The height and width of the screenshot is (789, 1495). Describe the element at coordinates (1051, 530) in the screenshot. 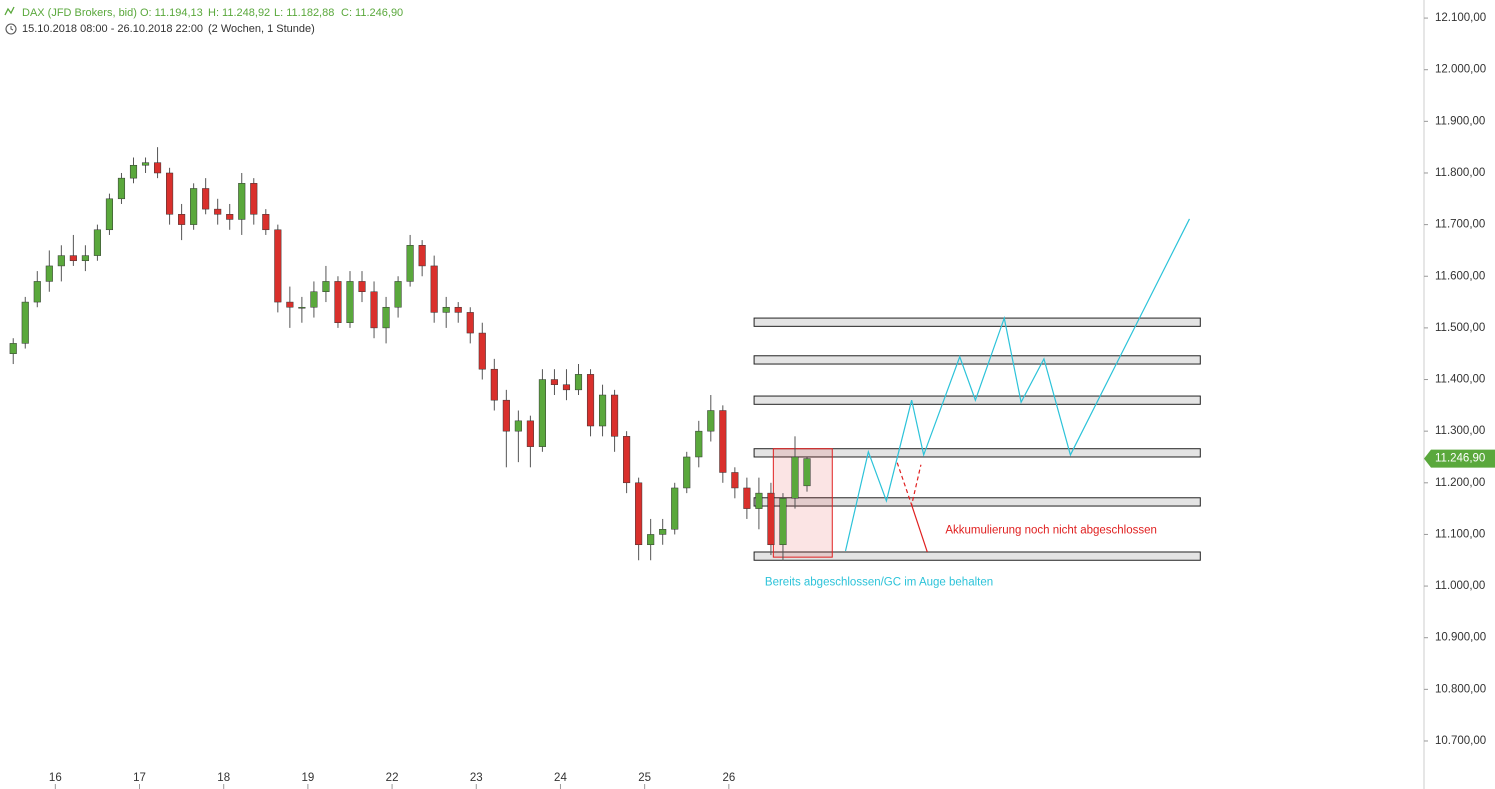

I see `annotation: Akkumulierung noch nicht abgeschlossen` at that location.